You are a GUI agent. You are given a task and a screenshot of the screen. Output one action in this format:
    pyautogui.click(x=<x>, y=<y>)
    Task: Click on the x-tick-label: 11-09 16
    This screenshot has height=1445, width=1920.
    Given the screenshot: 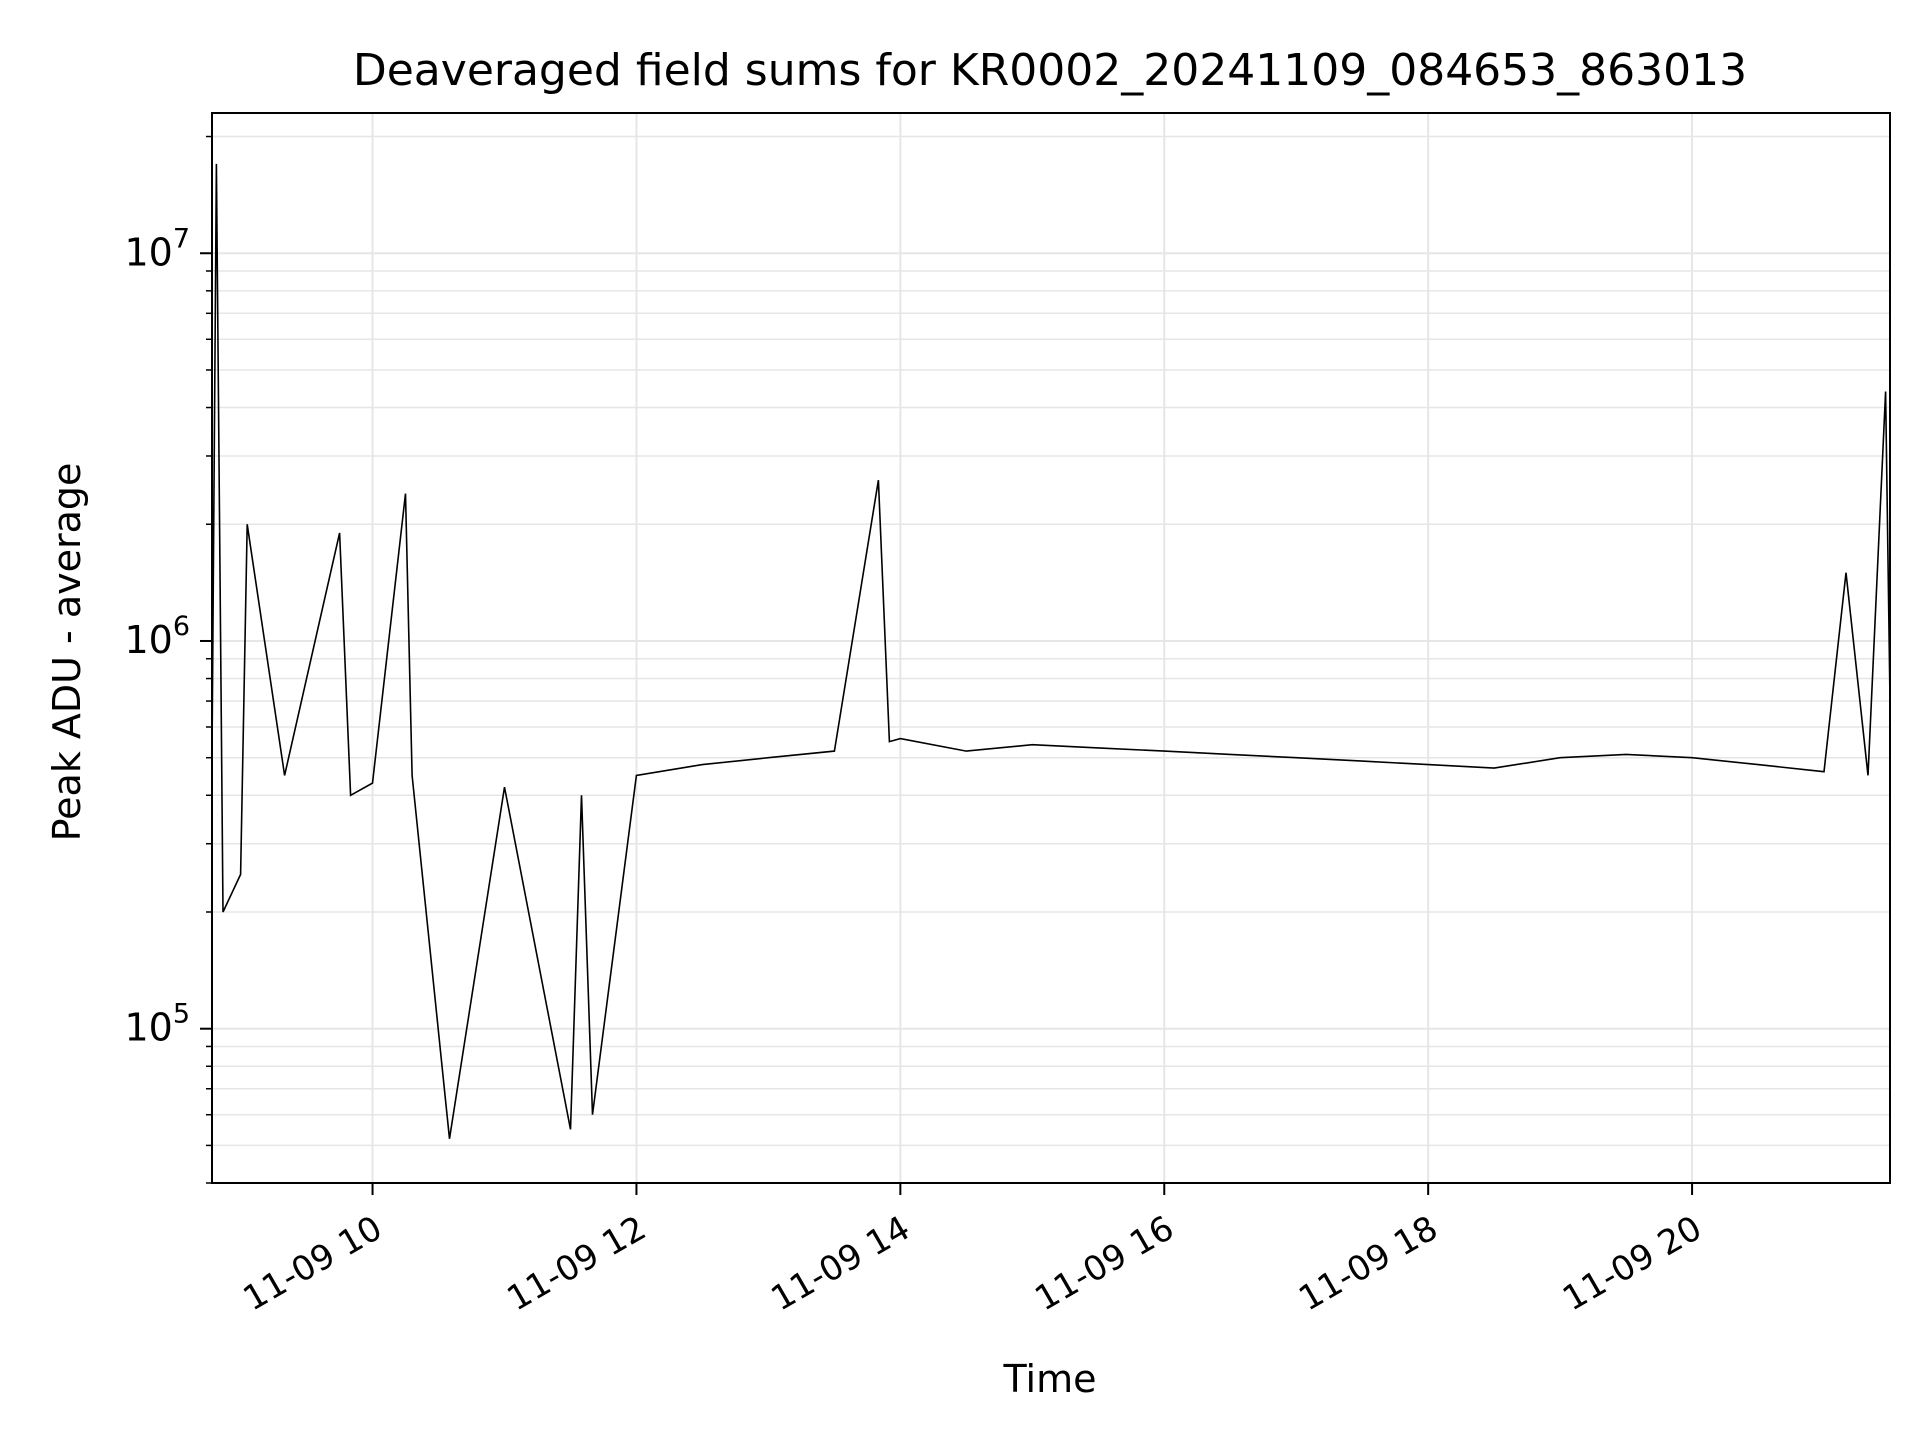 What is the action you would take?
    pyautogui.click(x=1104, y=1263)
    